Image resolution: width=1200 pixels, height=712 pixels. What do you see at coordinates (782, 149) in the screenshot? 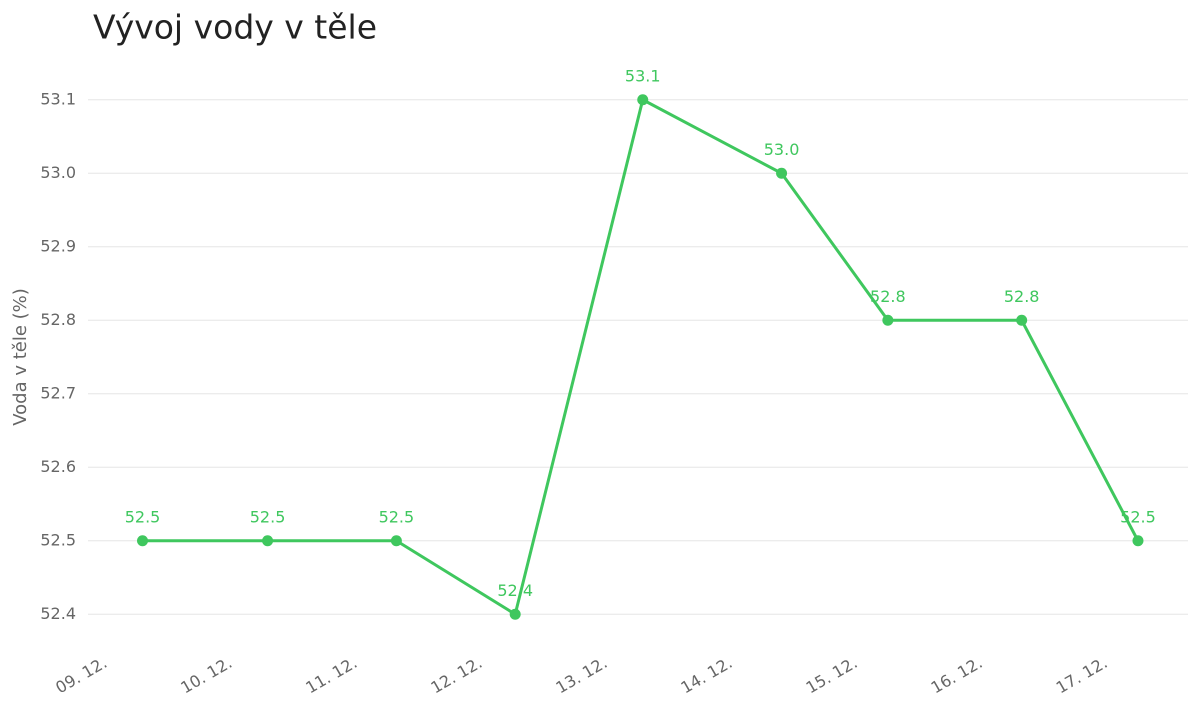
I see `data-label: 53.0` at bounding box center [782, 149].